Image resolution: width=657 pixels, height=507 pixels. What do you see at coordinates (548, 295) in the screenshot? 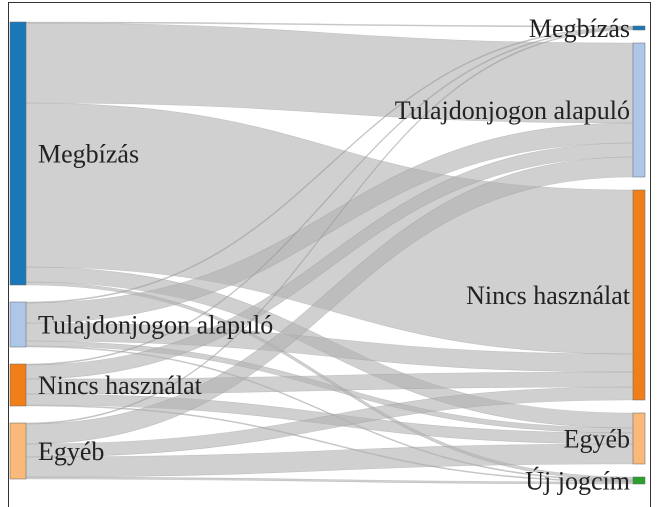
I see `target-label: Nincs használat` at bounding box center [548, 295].